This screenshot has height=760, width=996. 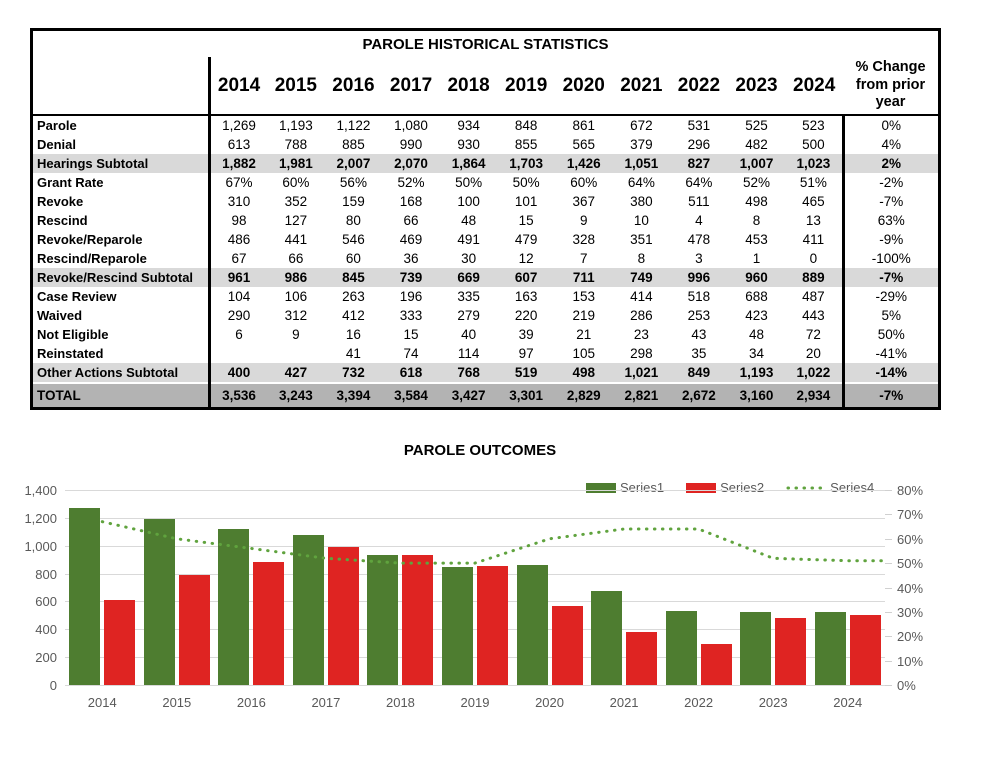 I want to click on cell-value: 491, so click(x=468, y=239).